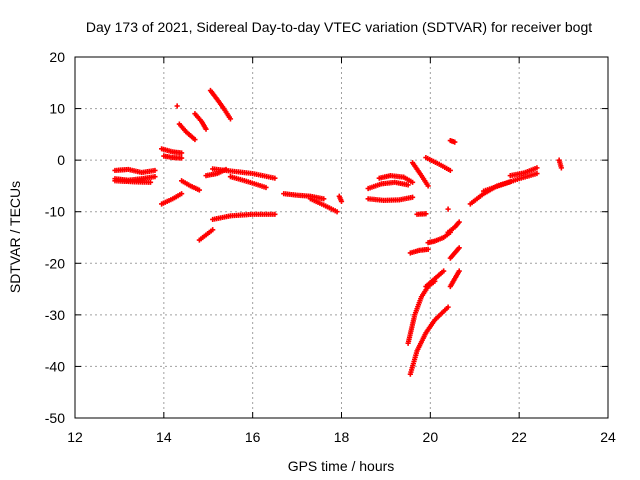 The width and height of the screenshot is (640, 480). I want to click on x-tick-label: 24, so click(608, 437).